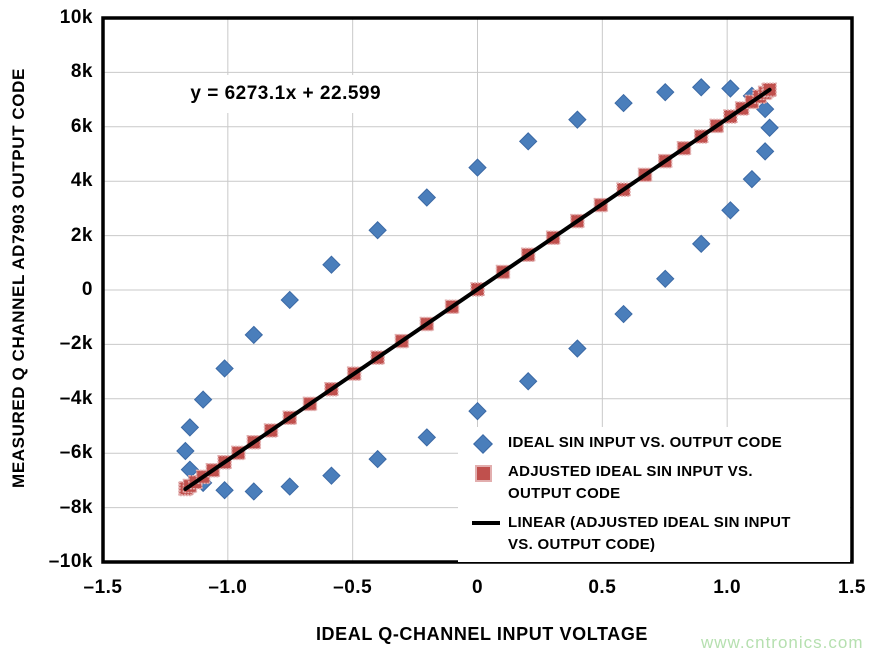 This screenshot has height=661, width=889. What do you see at coordinates (81, 72) in the screenshot?
I see `y-tick-label: 8k` at bounding box center [81, 72].